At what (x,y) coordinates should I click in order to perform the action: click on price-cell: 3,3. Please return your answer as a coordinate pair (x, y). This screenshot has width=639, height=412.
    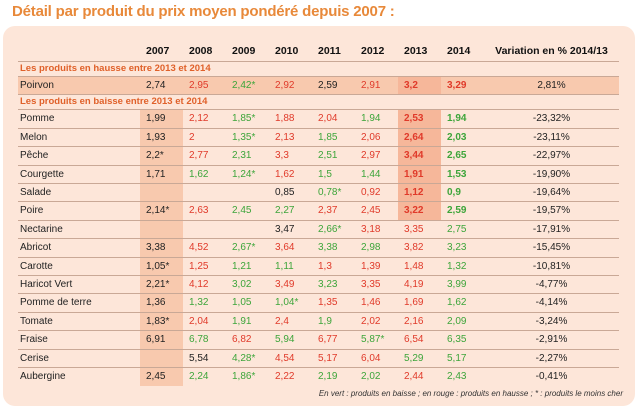
    Looking at the image, I should click on (290, 156).